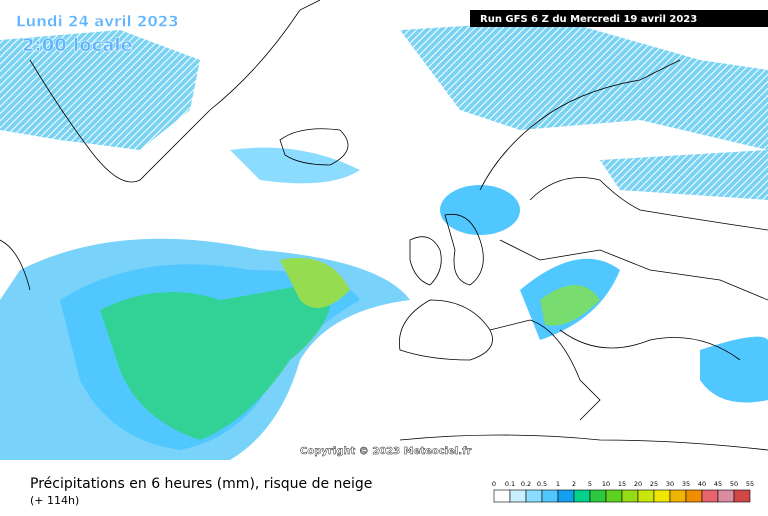 Image resolution: width=768 pixels, height=516 pixels. I want to click on legend-label: 55, so click(750, 484).